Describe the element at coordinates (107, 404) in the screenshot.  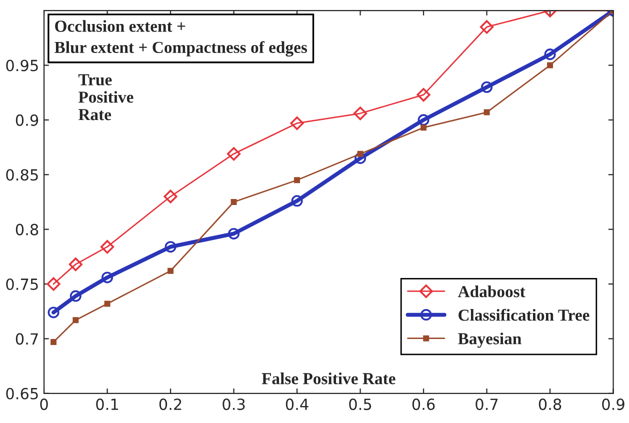
I see `x-tick-label: 0.1` at that location.